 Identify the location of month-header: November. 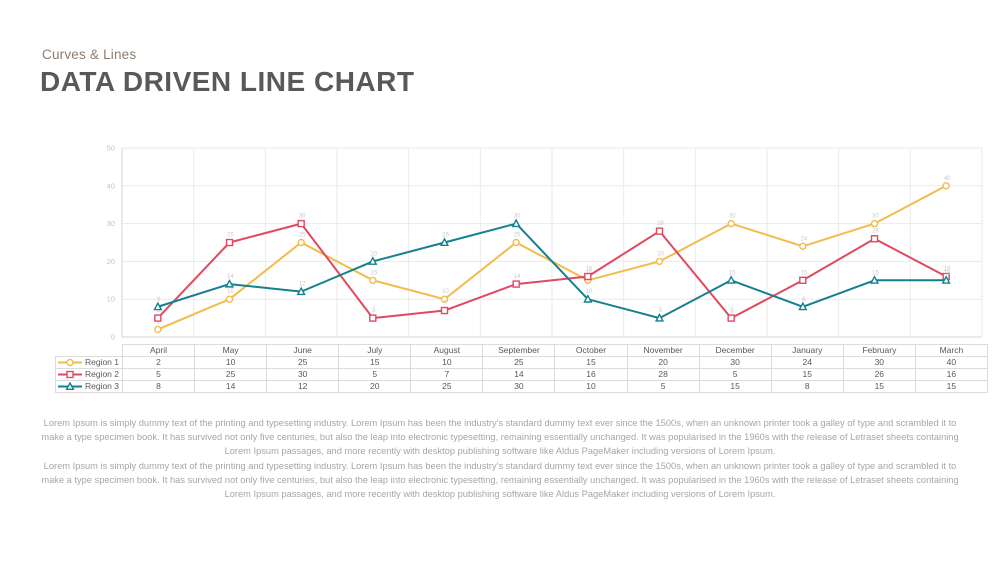
(663, 350).